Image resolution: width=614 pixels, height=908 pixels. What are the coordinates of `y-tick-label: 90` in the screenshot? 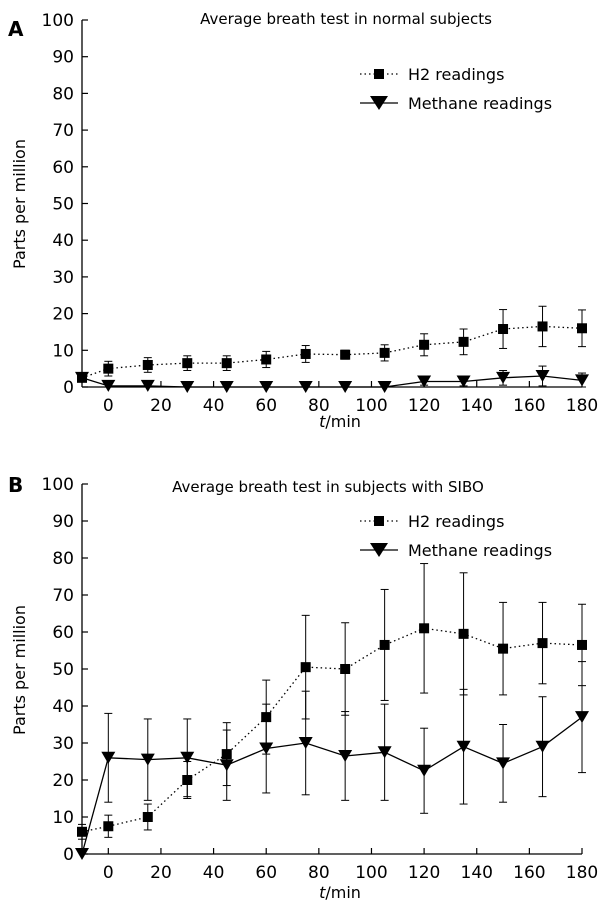 It's located at (63, 58).